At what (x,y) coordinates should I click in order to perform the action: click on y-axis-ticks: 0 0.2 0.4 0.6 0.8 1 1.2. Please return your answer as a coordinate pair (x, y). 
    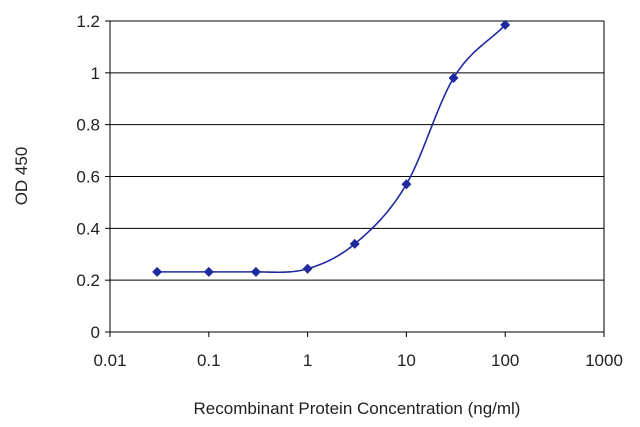
    Looking at the image, I should click on (93, 177).